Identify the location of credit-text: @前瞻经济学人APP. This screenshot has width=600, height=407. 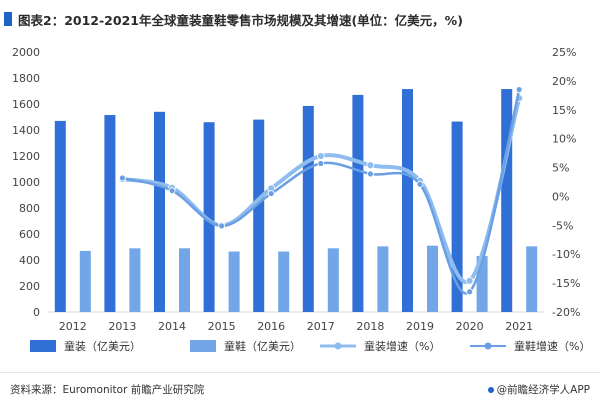
(543, 390).